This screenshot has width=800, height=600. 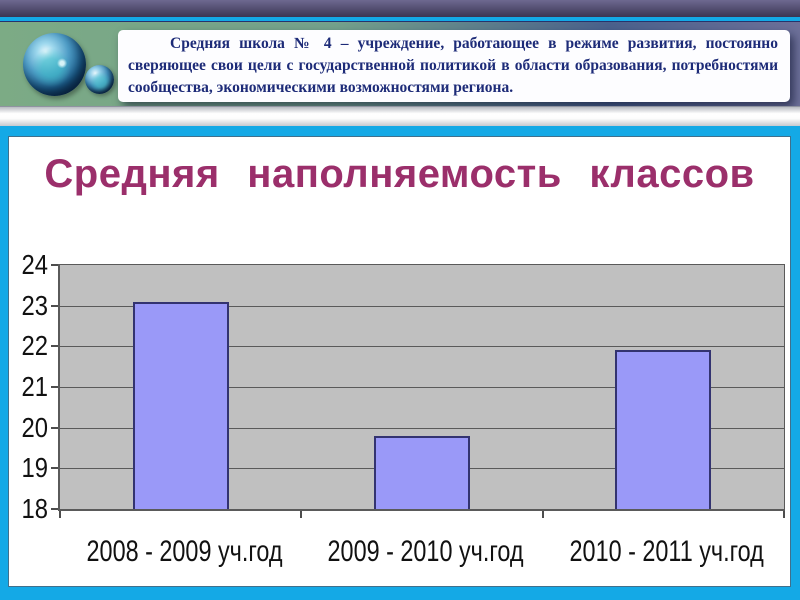 I want to click on accent-divider, so click(x=400, y=19).